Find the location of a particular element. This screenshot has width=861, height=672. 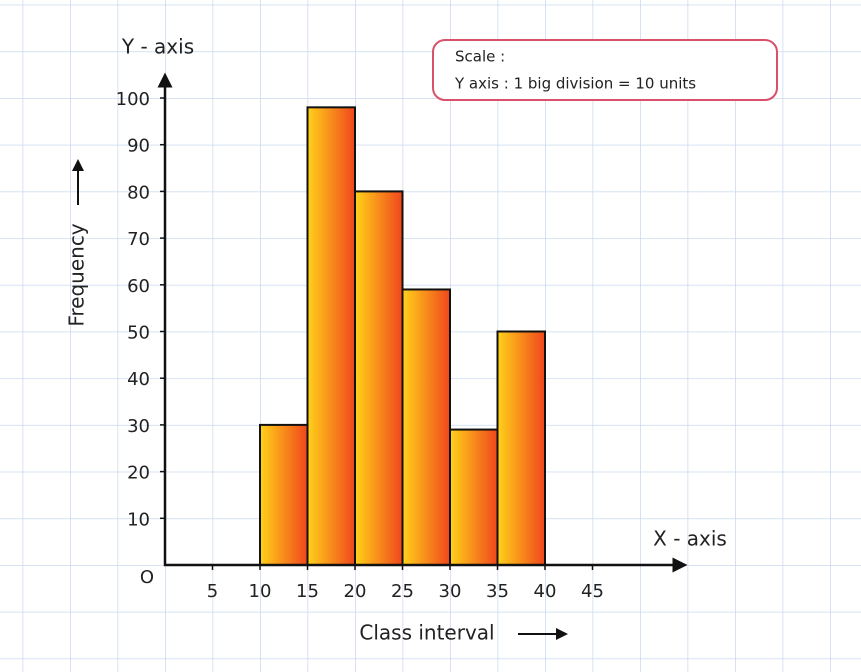

scale-text: Y axis : 1 big division = 10 units is located at coordinates (575, 84).